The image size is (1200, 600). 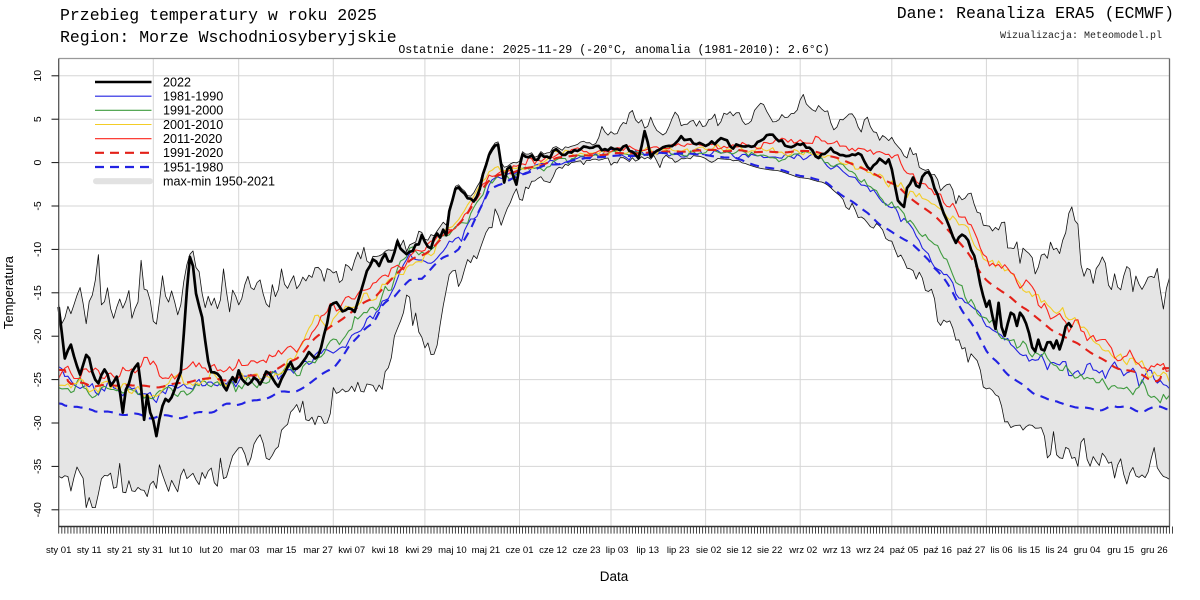 I want to click on svg-text: maj 21, so click(x=486, y=550).